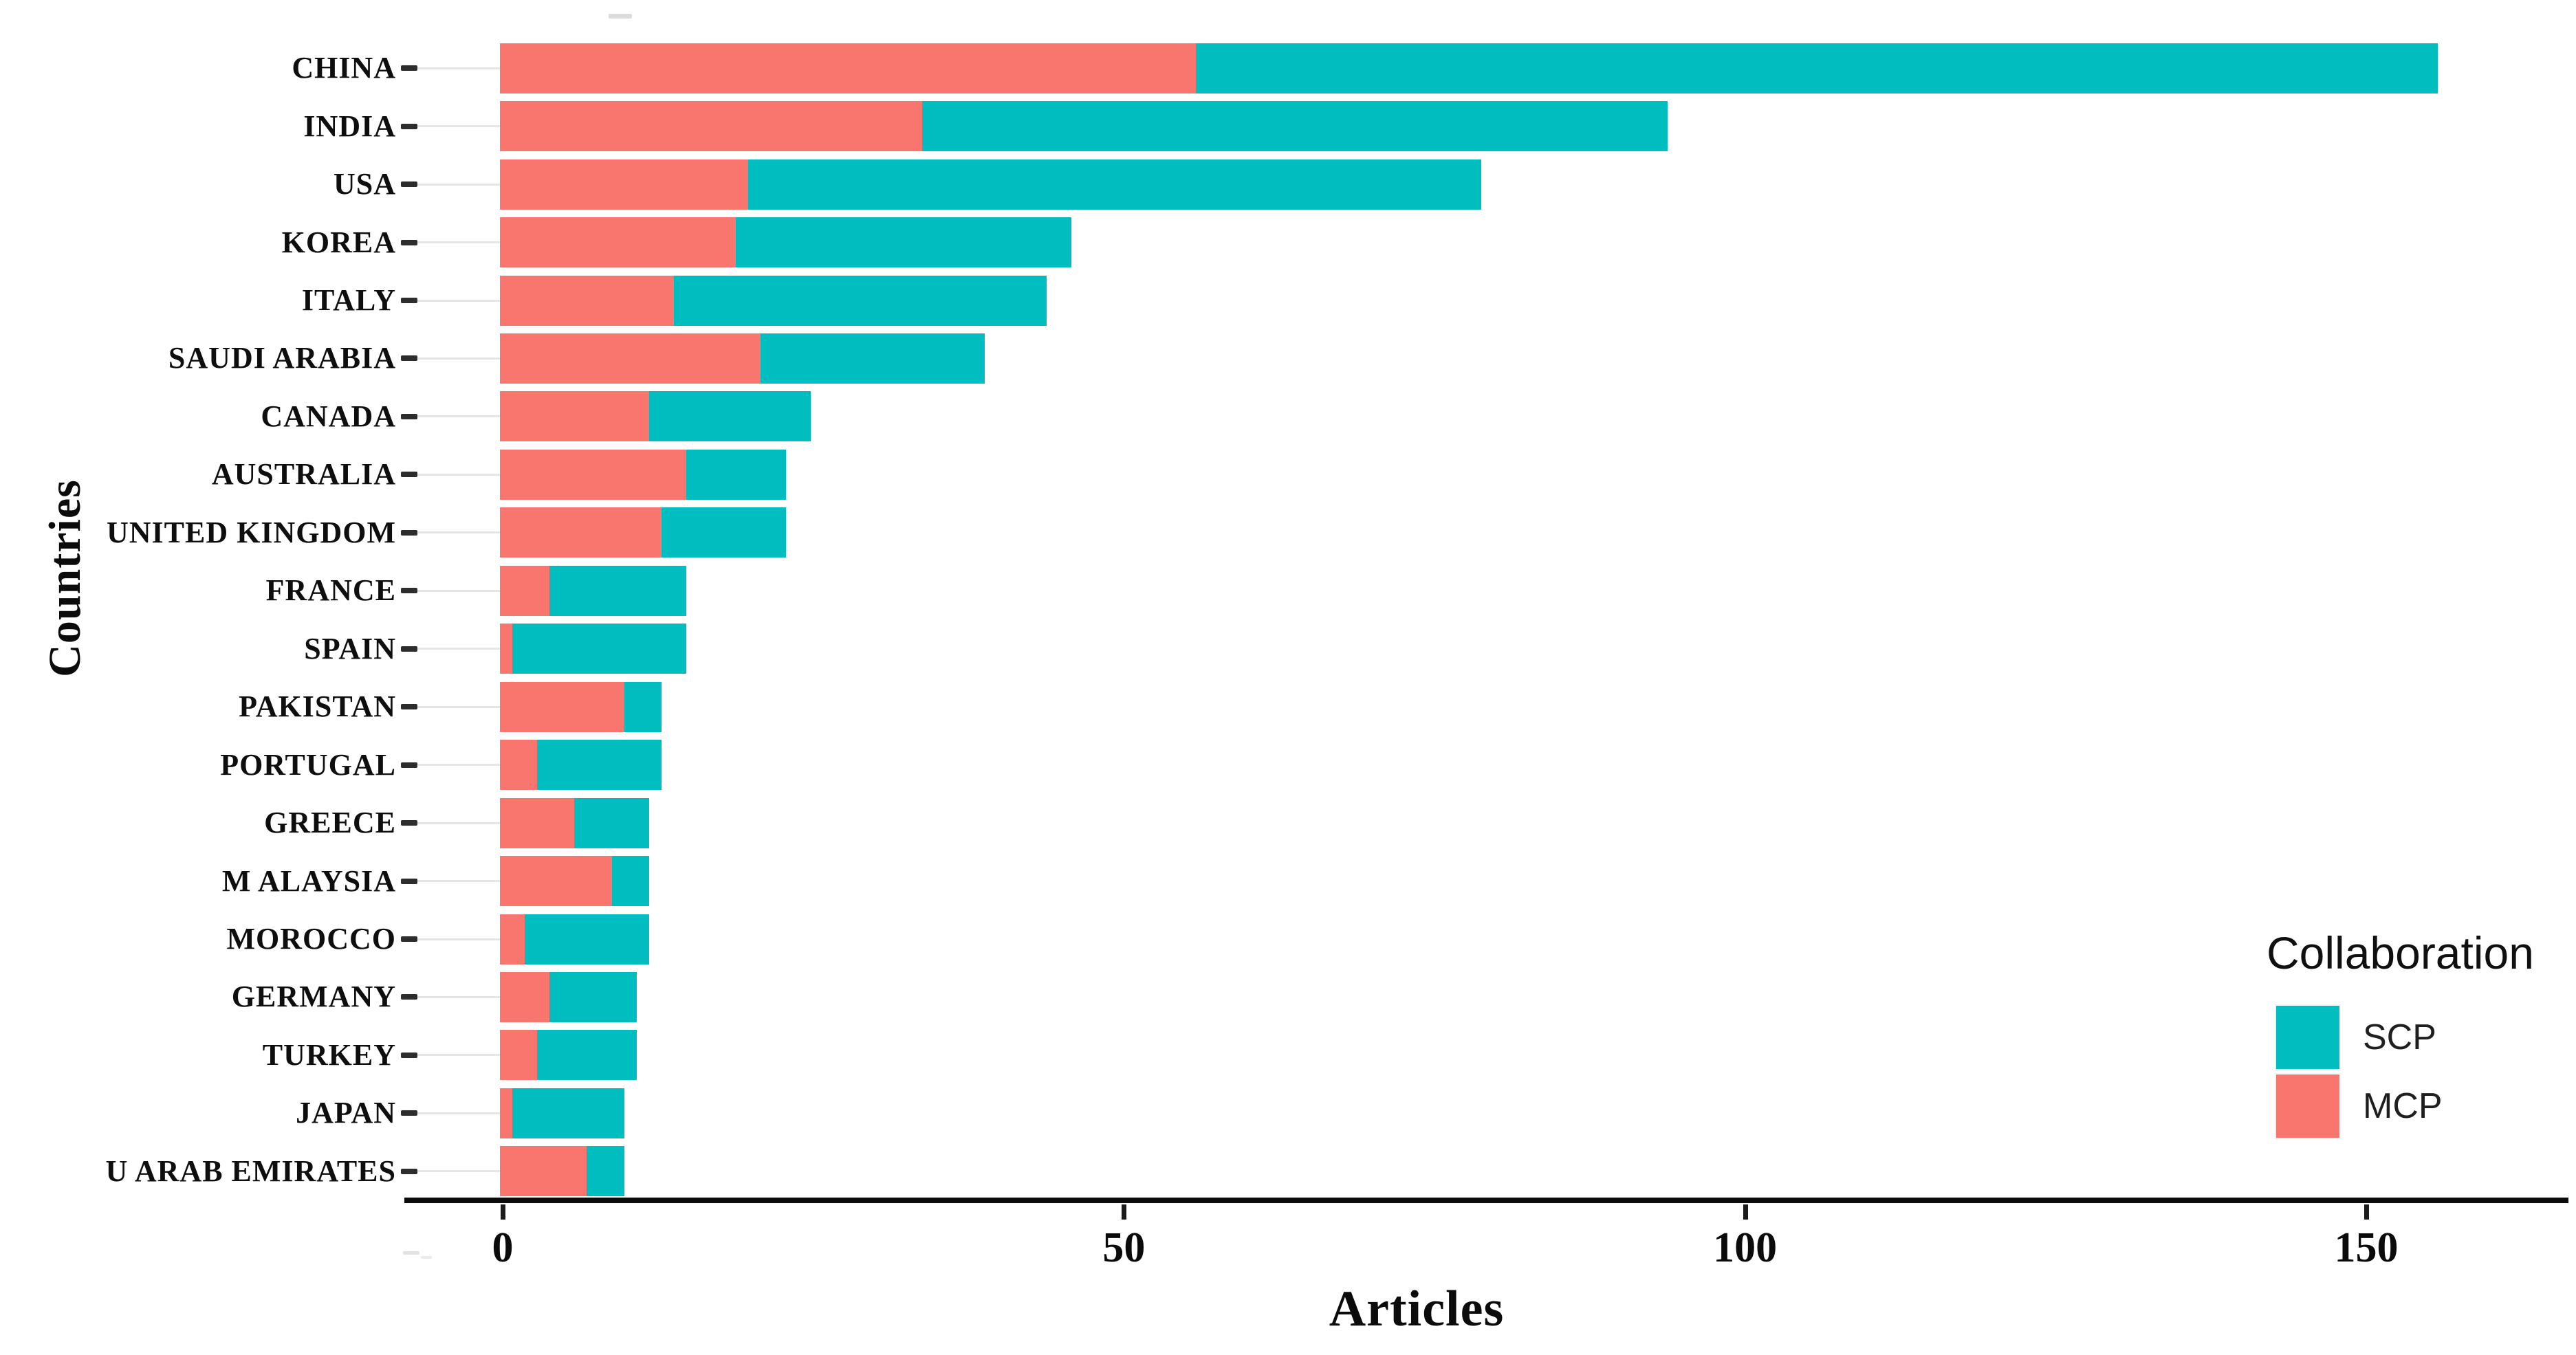  Describe the element at coordinates (1745, 1247) in the screenshot. I see `x-tick-label: 100` at that location.